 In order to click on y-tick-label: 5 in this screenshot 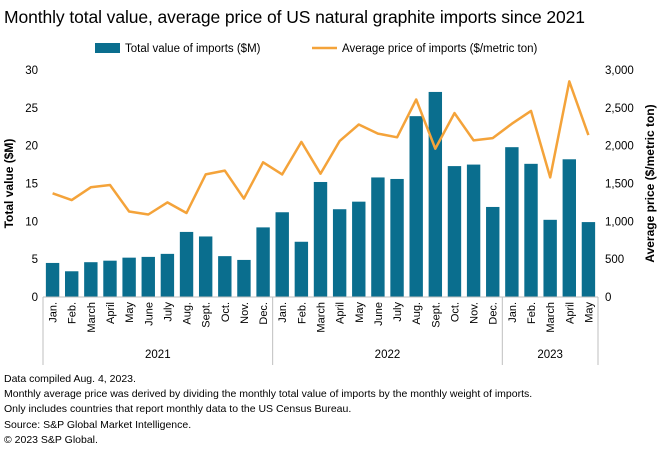, I will do `click(35, 260)`.